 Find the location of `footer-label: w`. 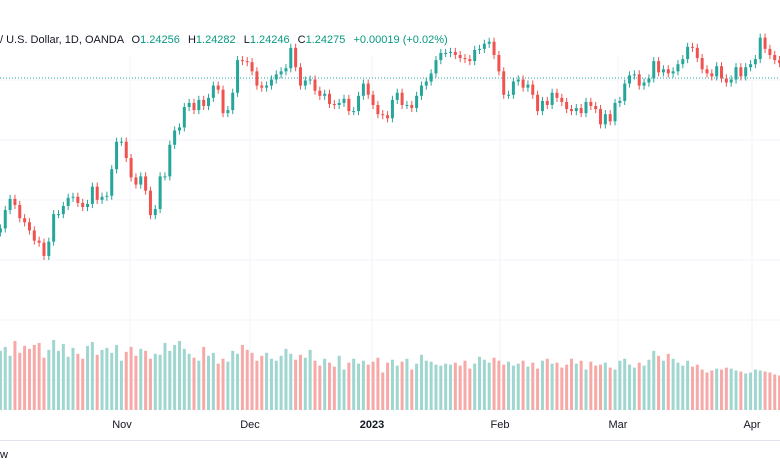

footer-label: w is located at coordinates (4, 455).